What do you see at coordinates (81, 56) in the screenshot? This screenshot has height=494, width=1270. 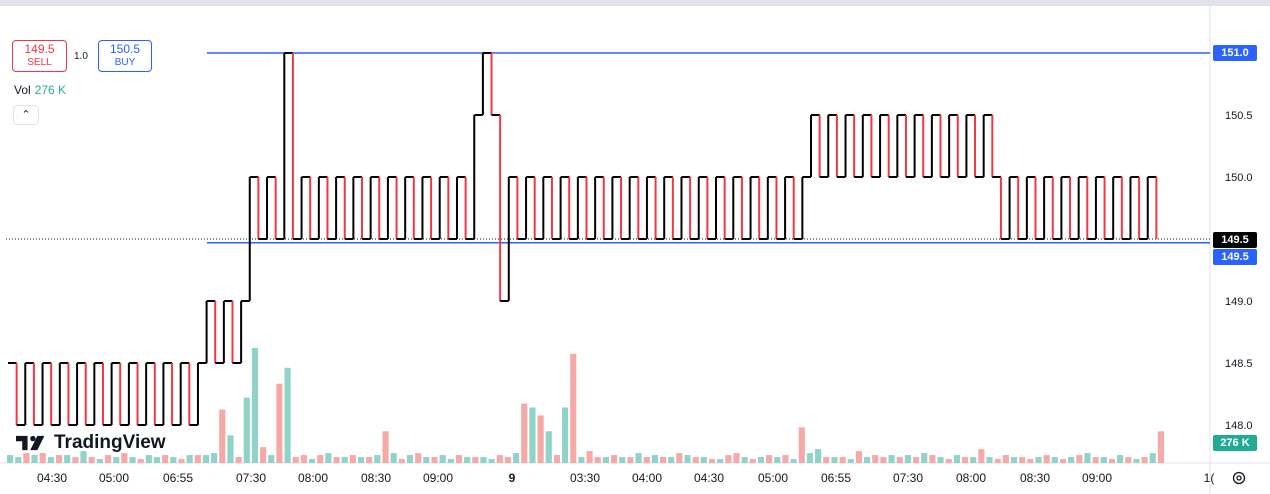 I see `quantity: 1.0` at bounding box center [81, 56].